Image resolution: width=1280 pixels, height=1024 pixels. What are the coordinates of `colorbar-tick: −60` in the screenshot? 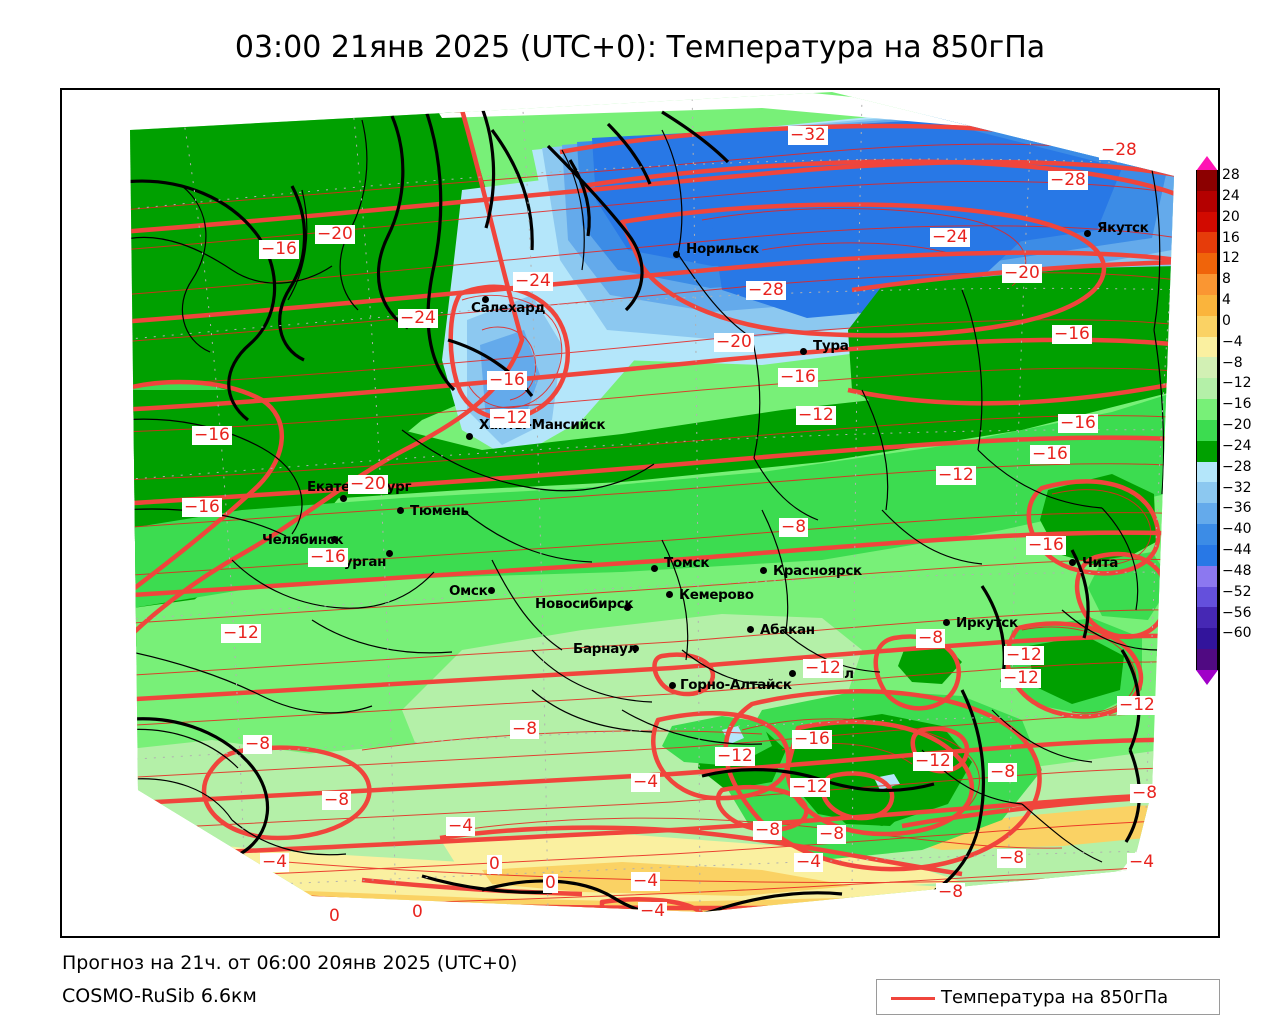 It's located at (1237, 633).